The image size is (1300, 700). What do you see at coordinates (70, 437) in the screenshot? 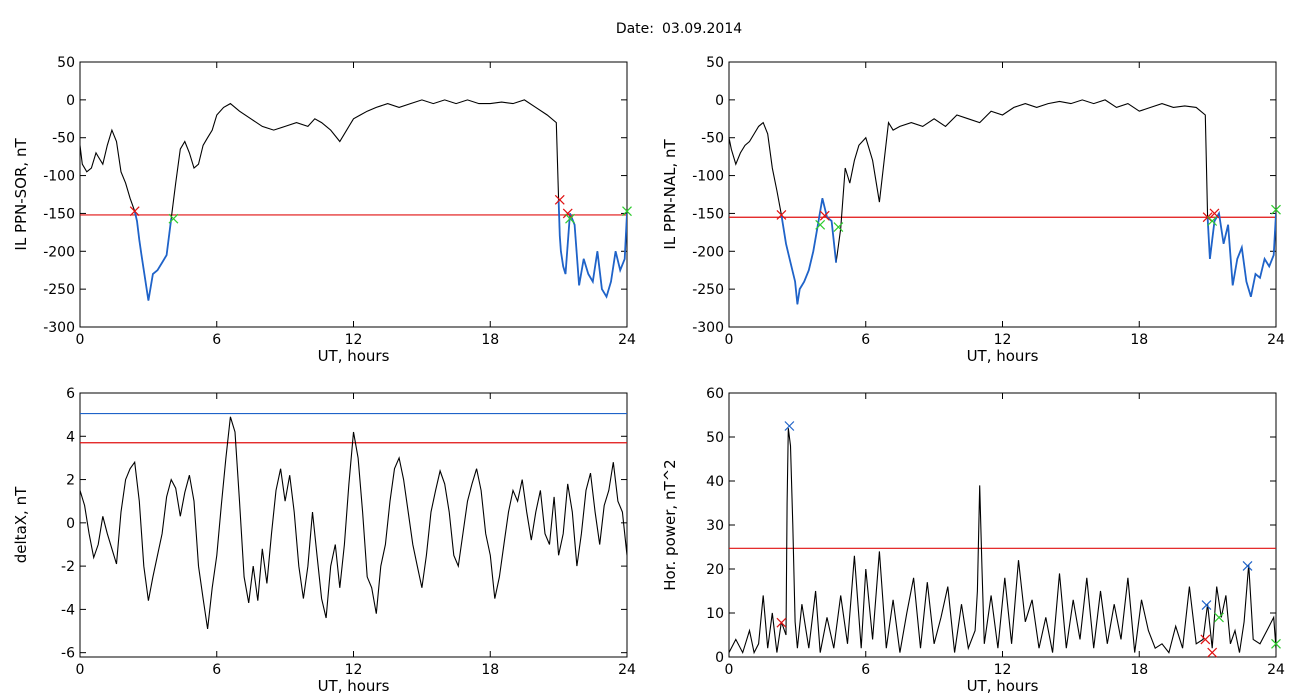
I see `y-tick-label: 4` at bounding box center [70, 437].